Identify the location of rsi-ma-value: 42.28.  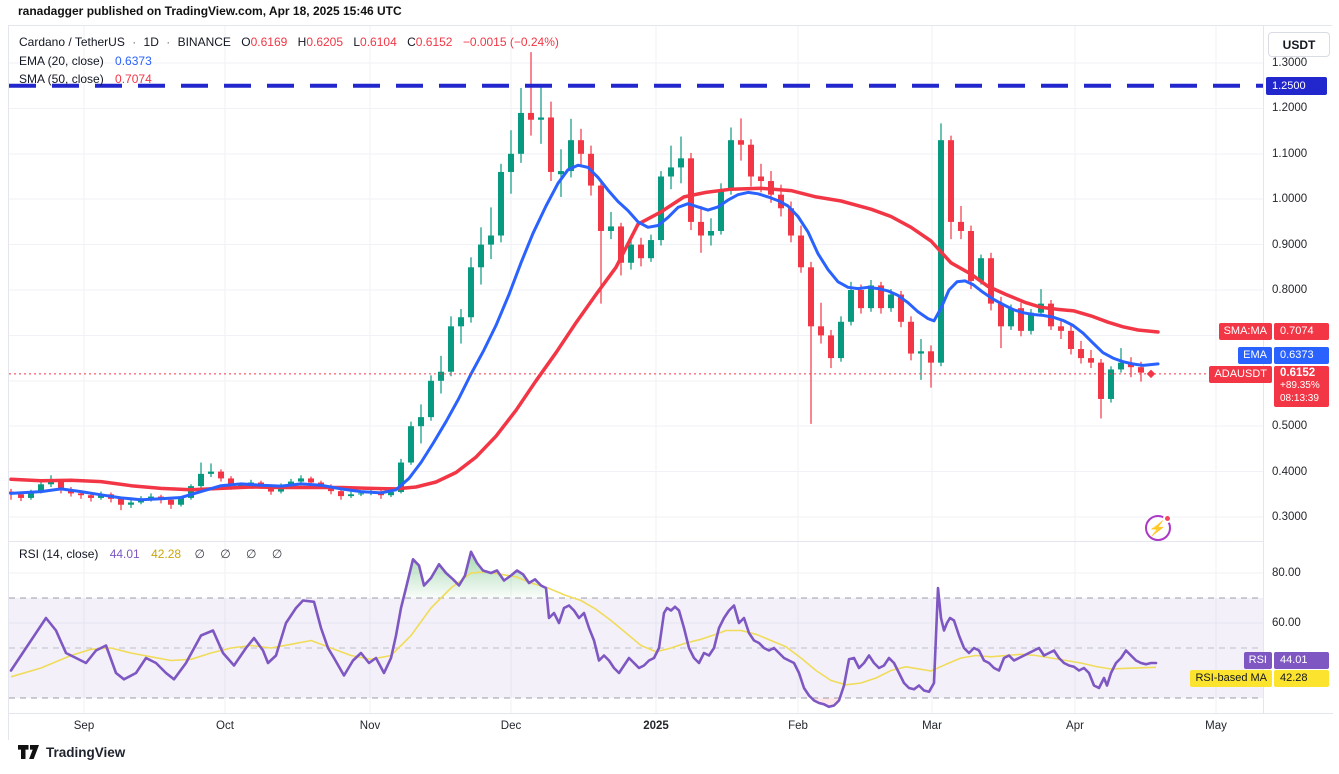
(166, 554).